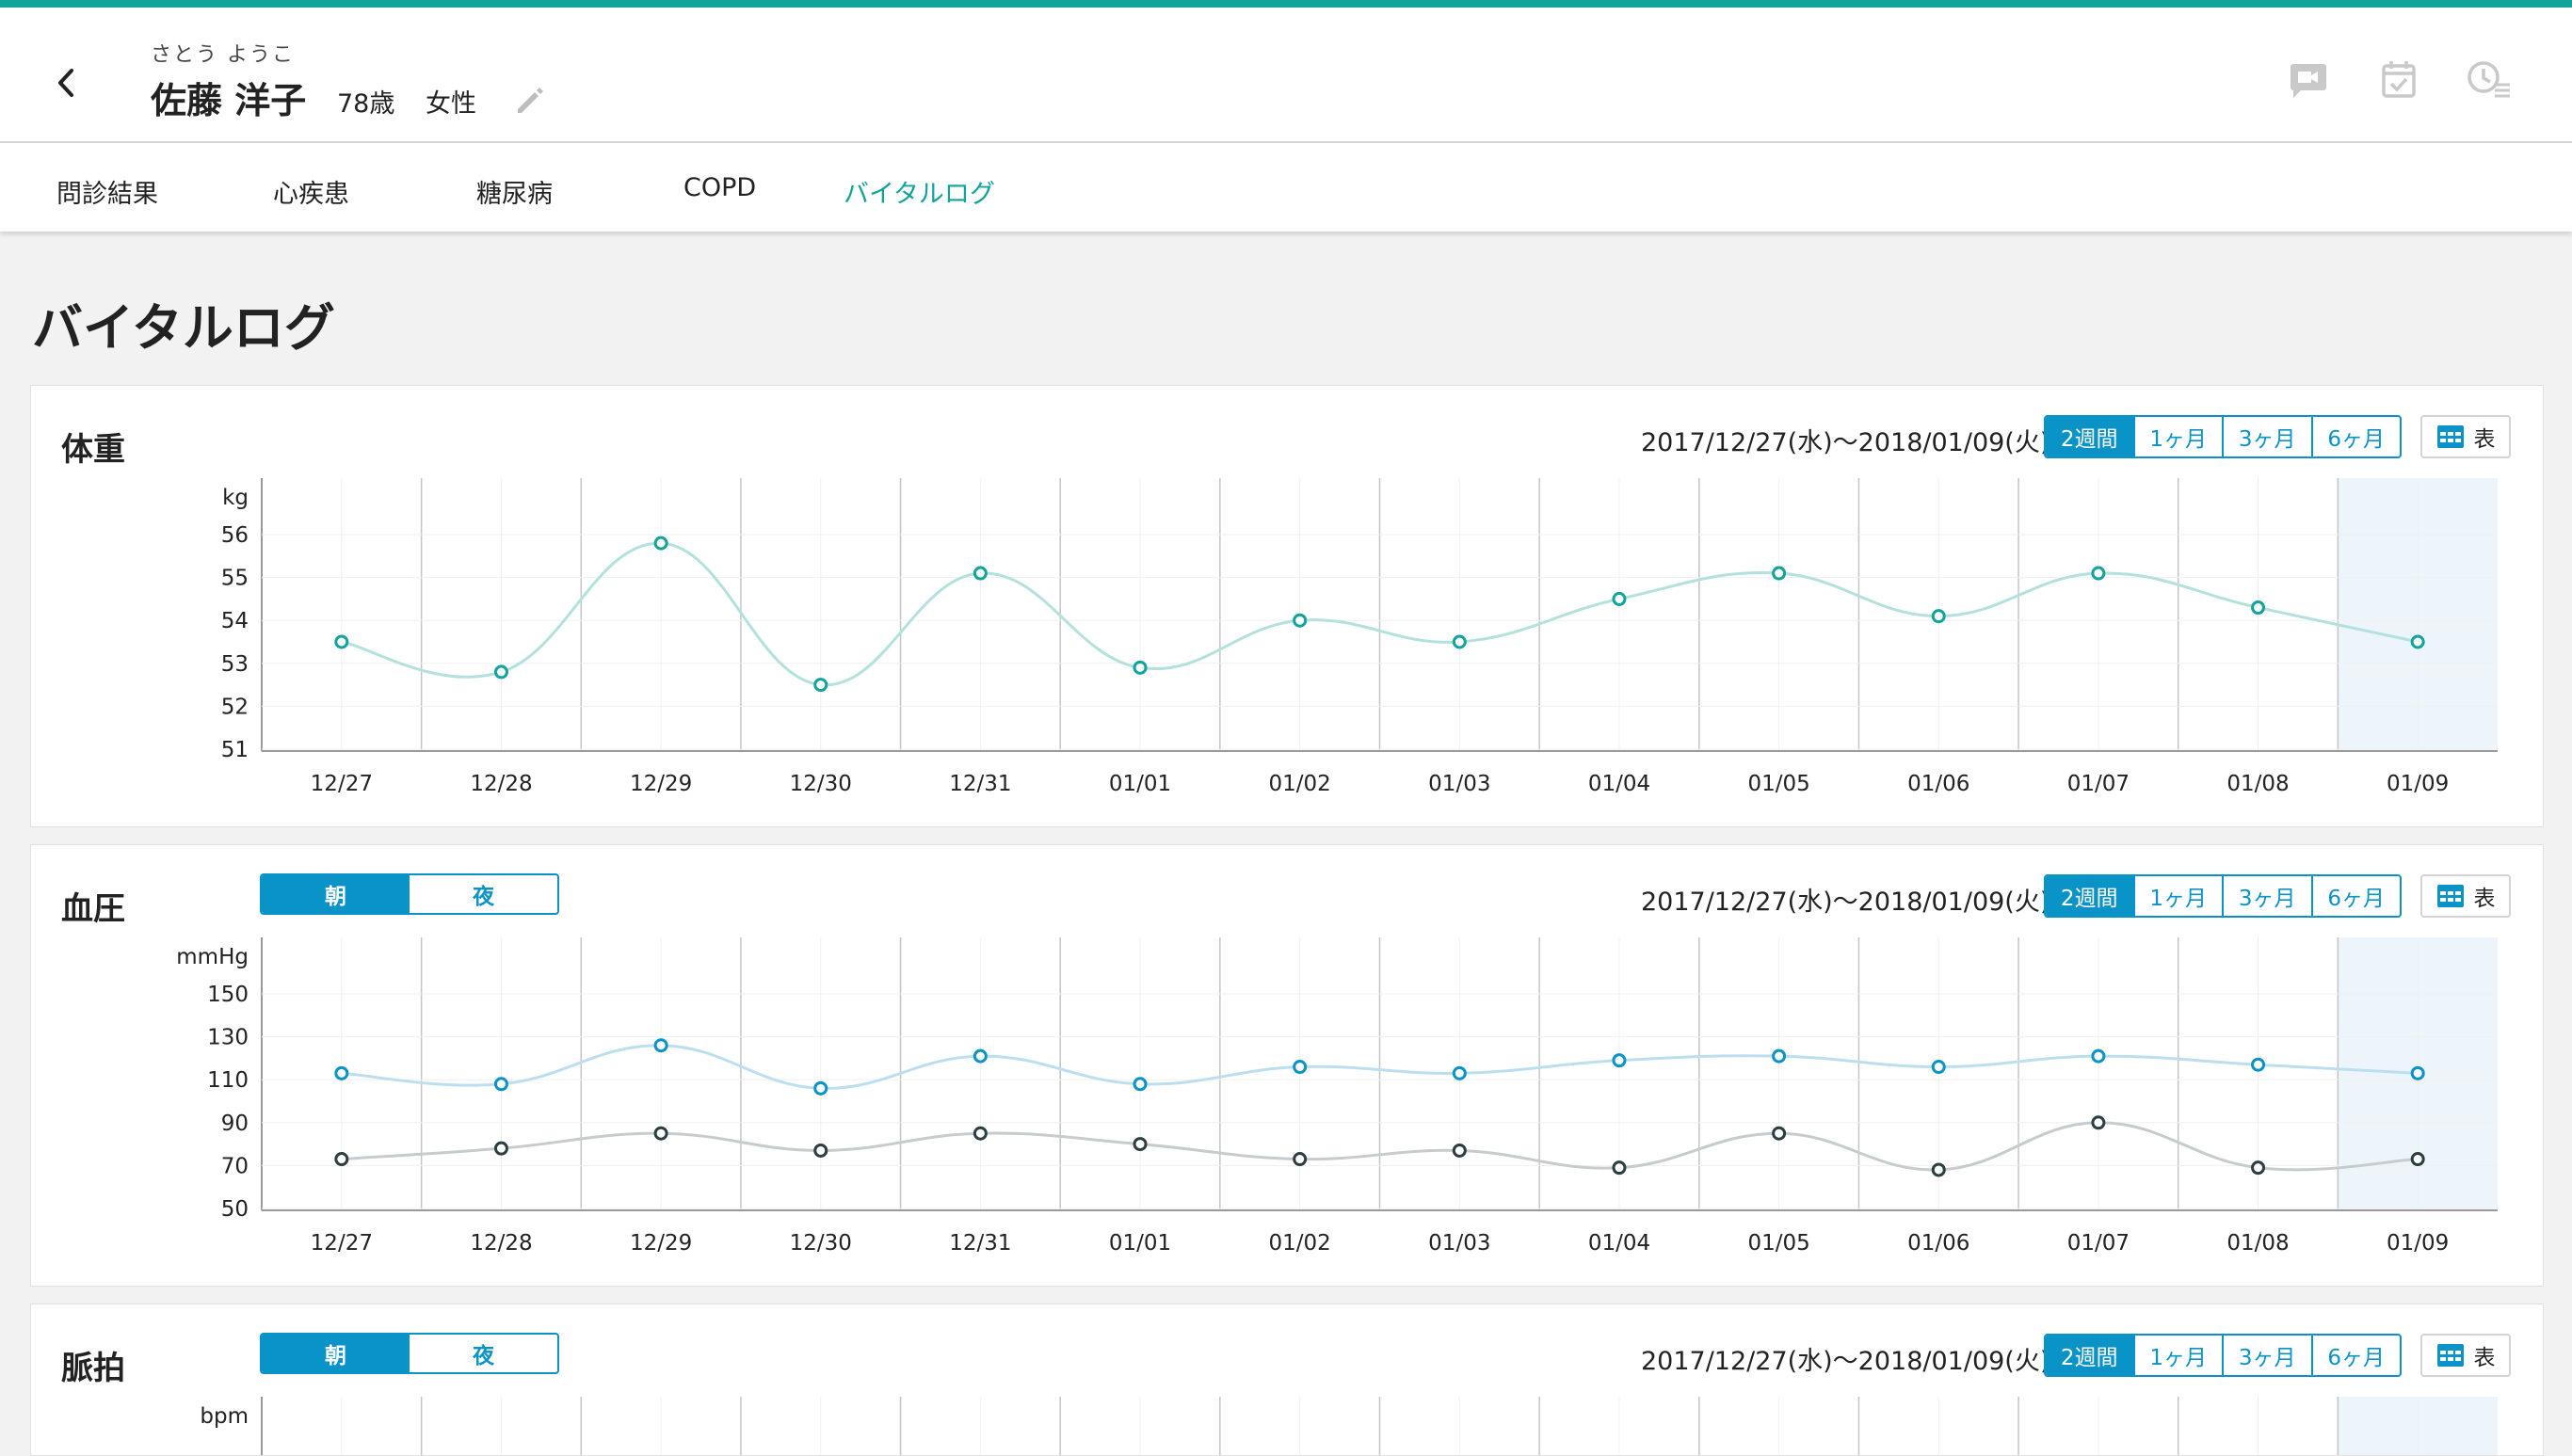 Image resolution: width=2572 pixels, height=1456 pixels. Describe the element at coordinates (235, 535) in the screenshot. I see `y-tick-label: 56` at that location.